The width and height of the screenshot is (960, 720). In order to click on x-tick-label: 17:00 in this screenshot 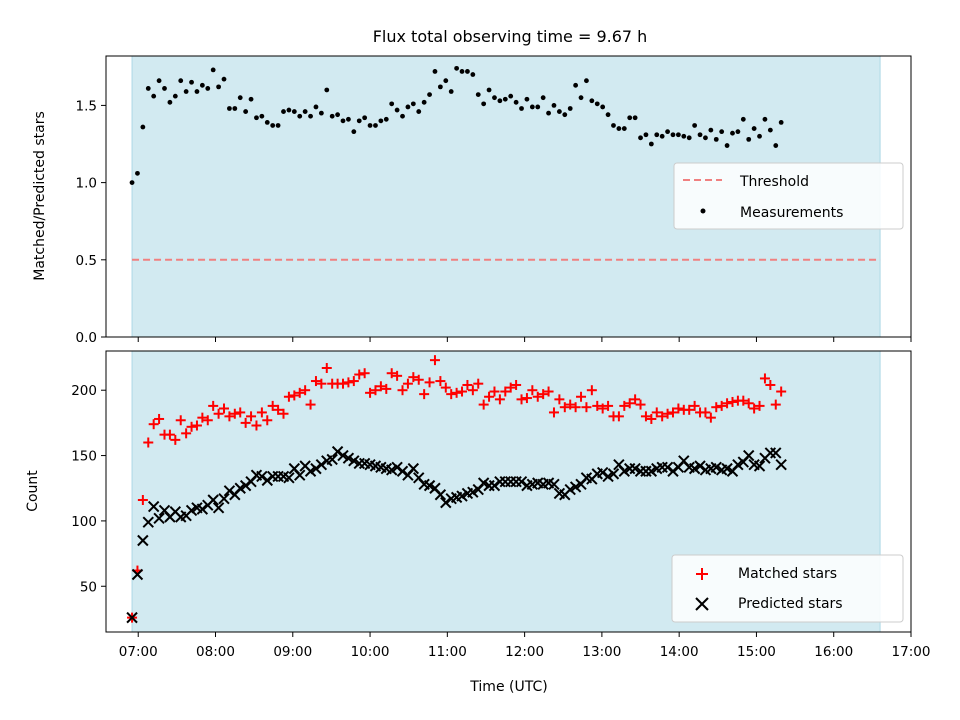, I will do `click(911, 652)`.